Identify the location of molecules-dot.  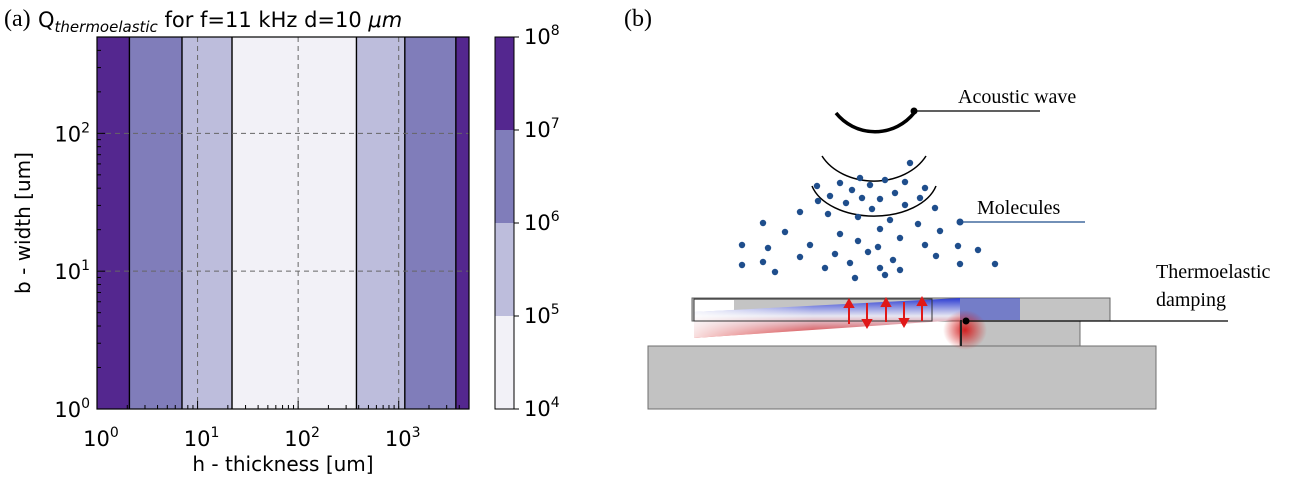
(960, 222).